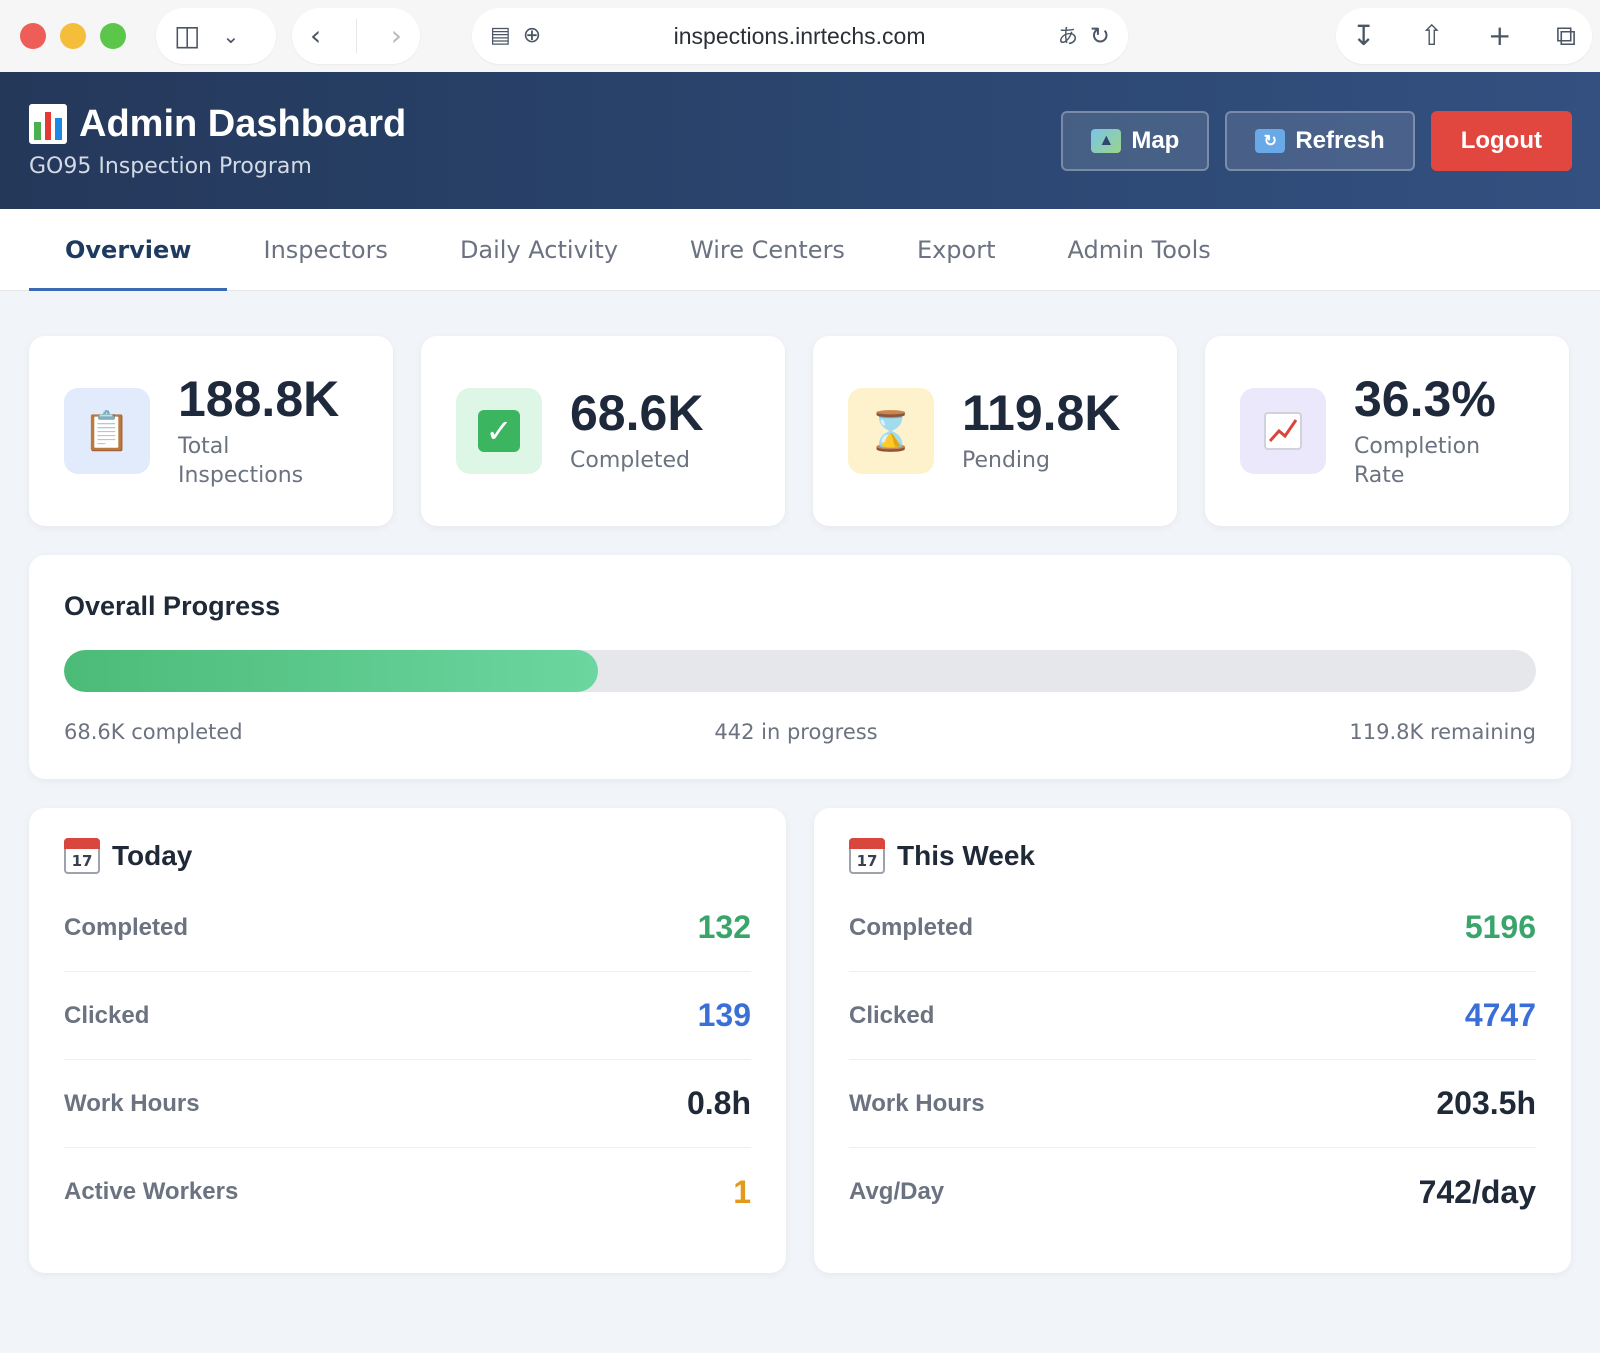 The width and height of the screenshot is (1600, 1353). Describe the element at coordinates (767, 249) in the screenshot. I see `tab-wire-centers: Wire Centers` at that location.